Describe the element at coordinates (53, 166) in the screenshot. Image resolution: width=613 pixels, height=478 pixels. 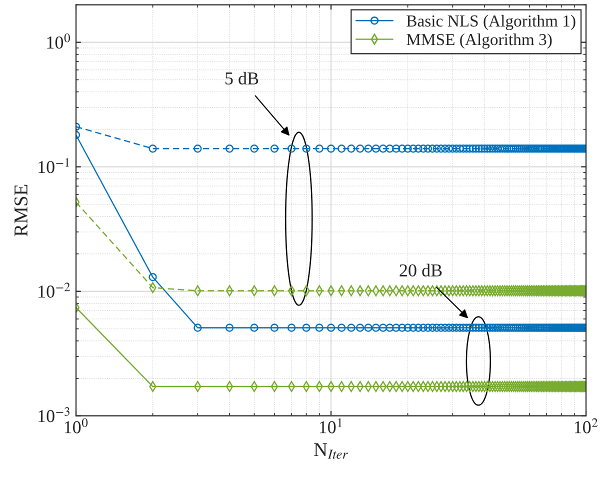
I see `y-tick-label: 10$^{−1}$` at that location.